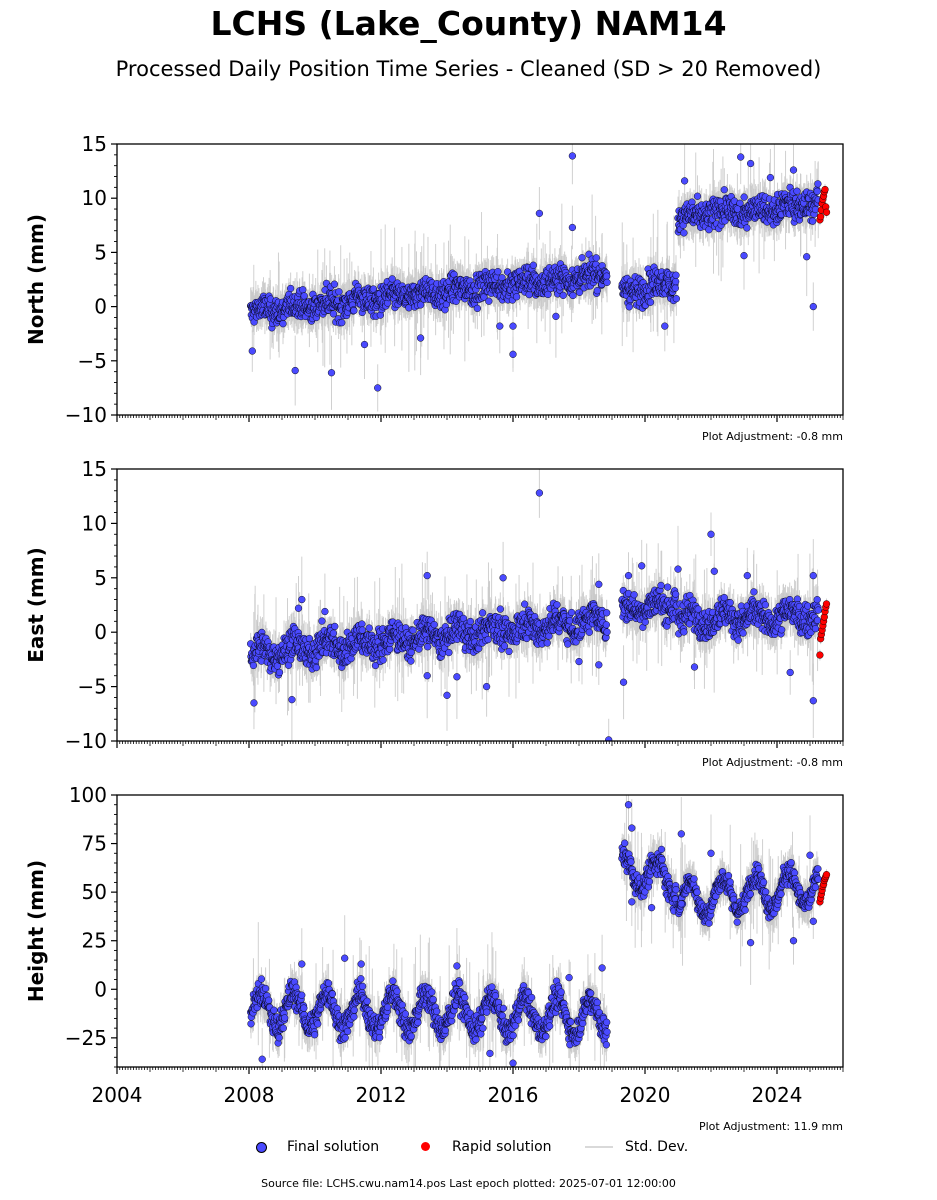 The image size is (937, 1200). What do you see at coordinates (100, 307) in the screenshot?
I see `y-tick-label: 0` at bounding box center [100, 307].